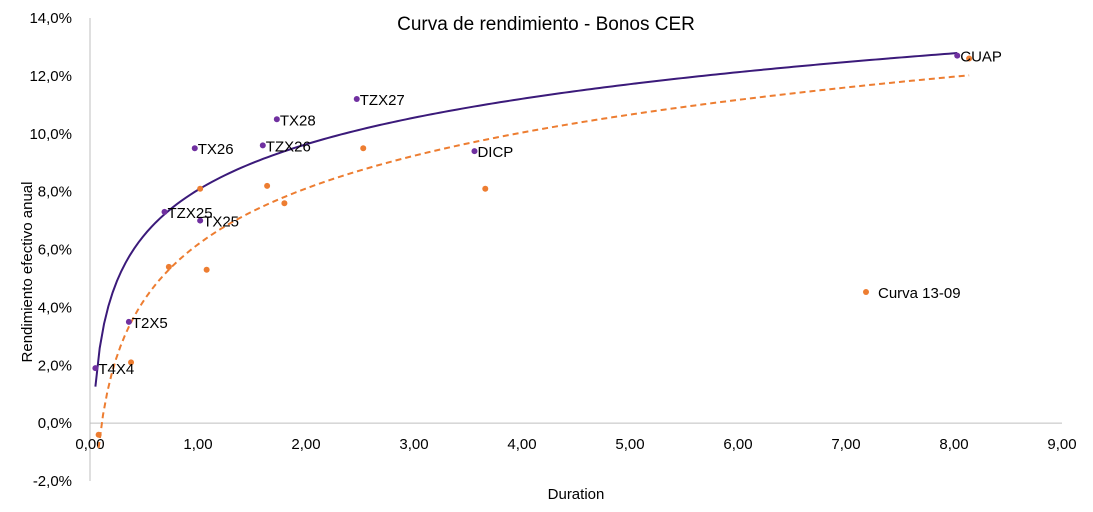 This screenshot has width=1093, height=512. Describe the element at coordinates (495, 152) in the screenshot. I see `point-label: DICP` at that location.